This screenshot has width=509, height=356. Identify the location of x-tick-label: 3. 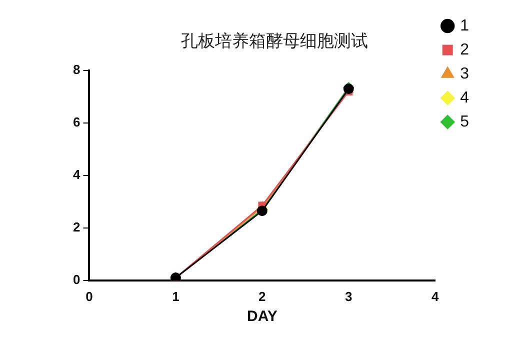
(348, 296).